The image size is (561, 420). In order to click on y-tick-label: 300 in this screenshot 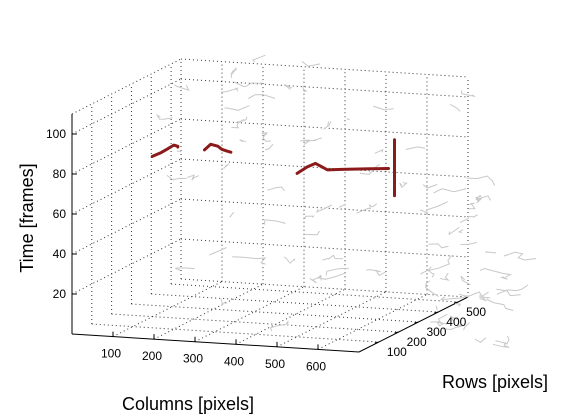, I will do `click(436, 332)`.